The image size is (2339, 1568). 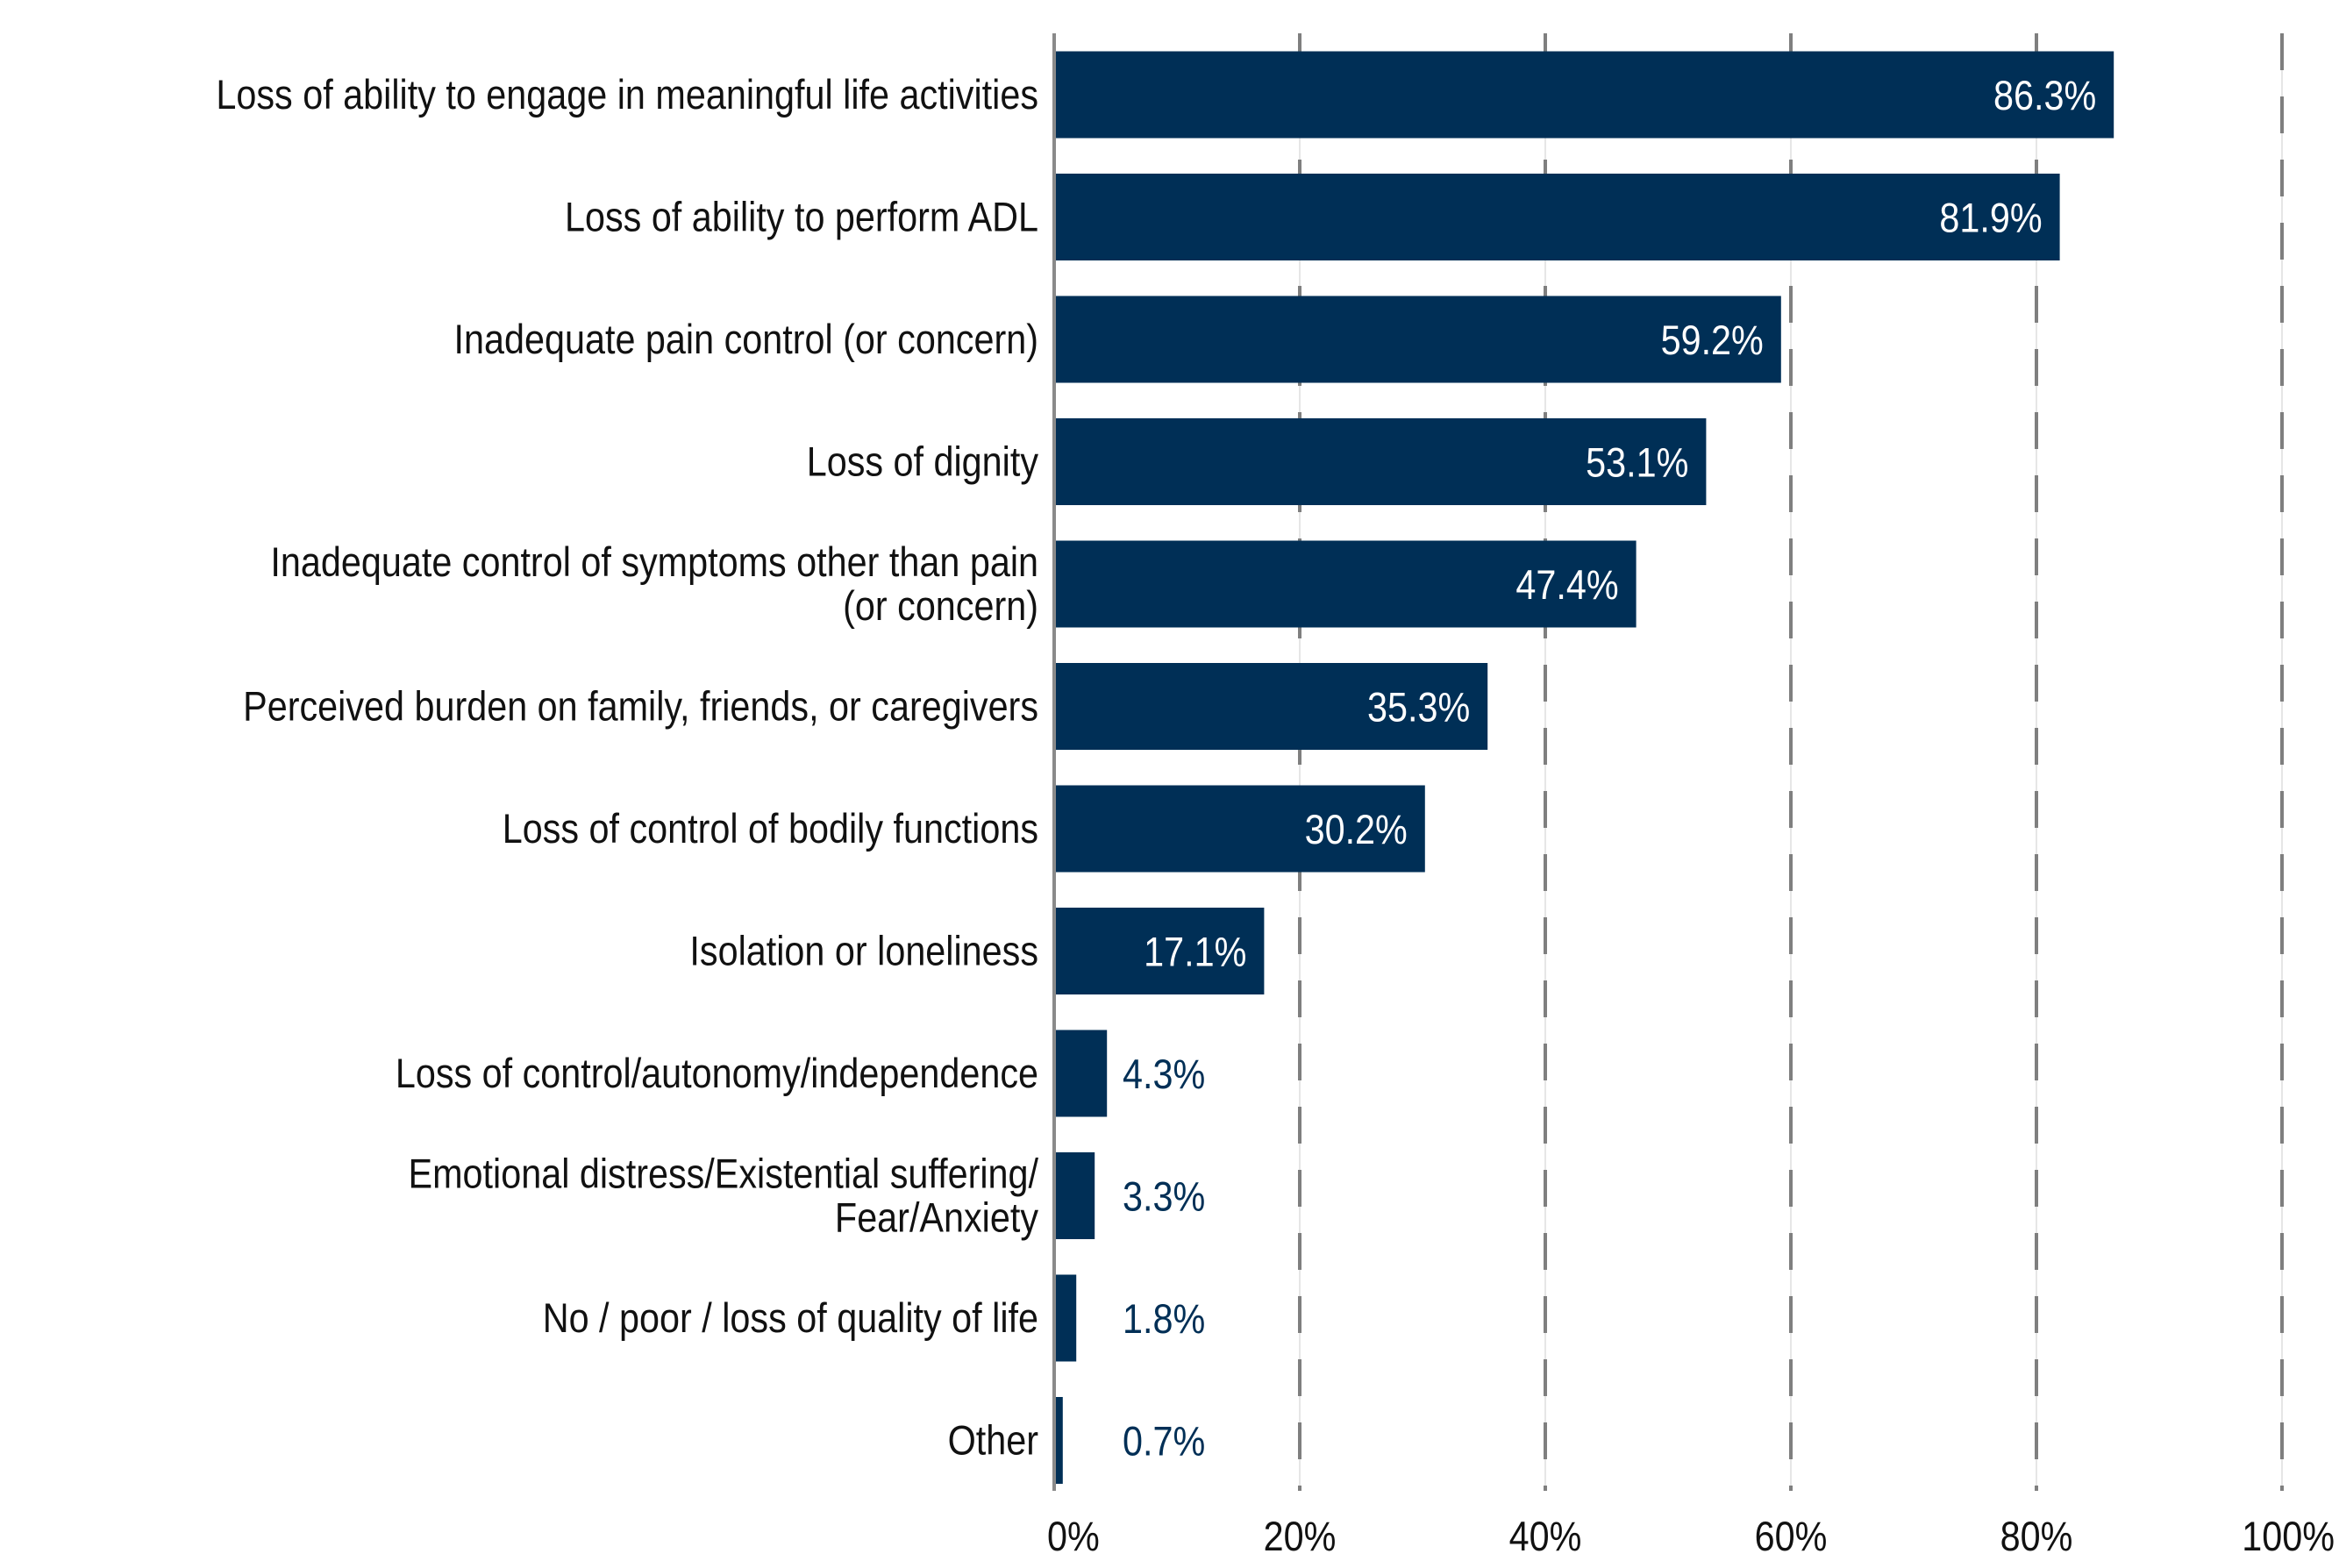 What do you see at coordinates (1164, 1320) in the screenshot?
I see `value-label: 1.8%` at bounding box center [1164, 1320].